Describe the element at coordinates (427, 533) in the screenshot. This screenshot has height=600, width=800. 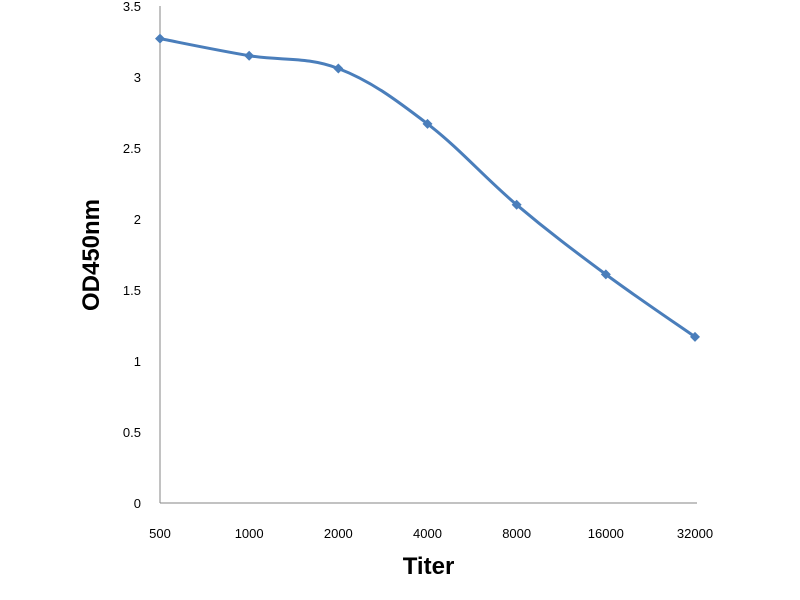
I see `x-tick-label: 4000` at that location.